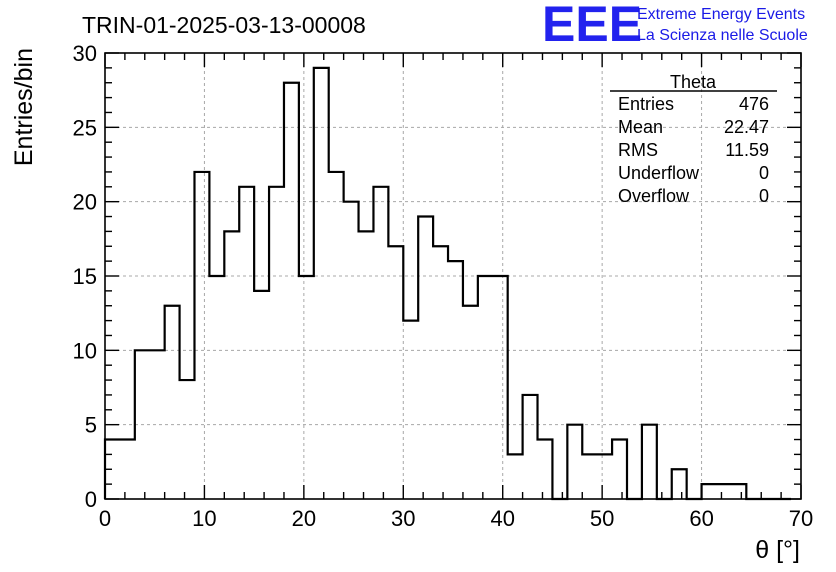 This screenshot has width=836, height=572. I want to click on y-tick-label: 20, so click(85, 202).